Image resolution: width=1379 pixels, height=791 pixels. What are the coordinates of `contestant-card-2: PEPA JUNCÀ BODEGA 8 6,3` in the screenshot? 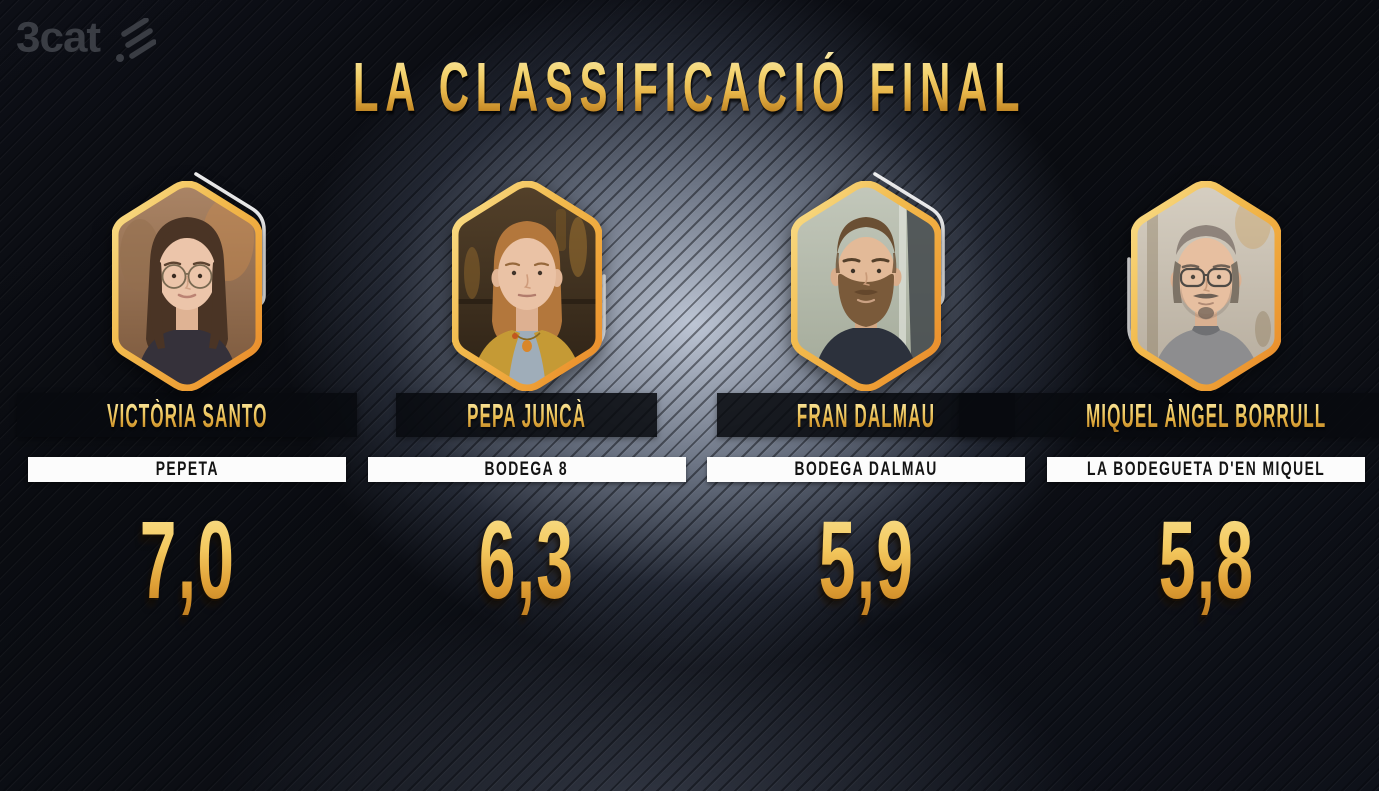 It's located at (527, 398).